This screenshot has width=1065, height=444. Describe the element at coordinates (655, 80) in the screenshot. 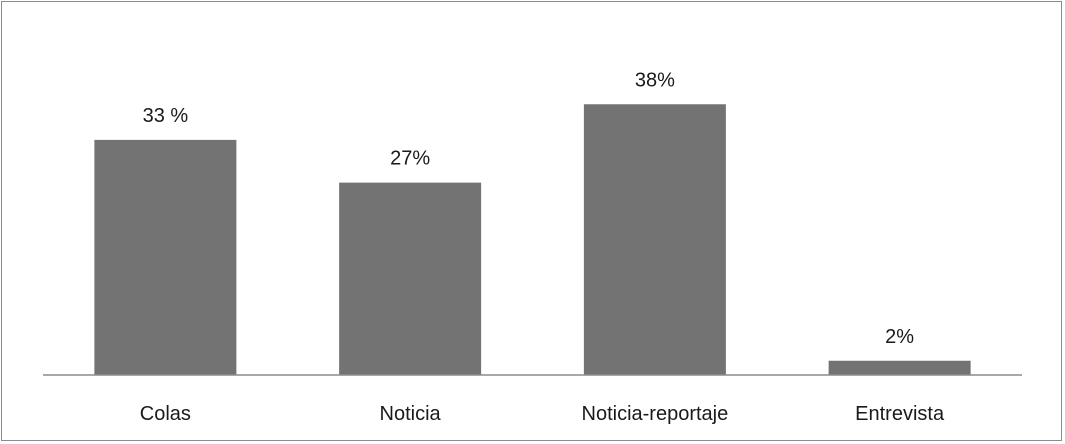

I see `data-label: 38%` at that location.